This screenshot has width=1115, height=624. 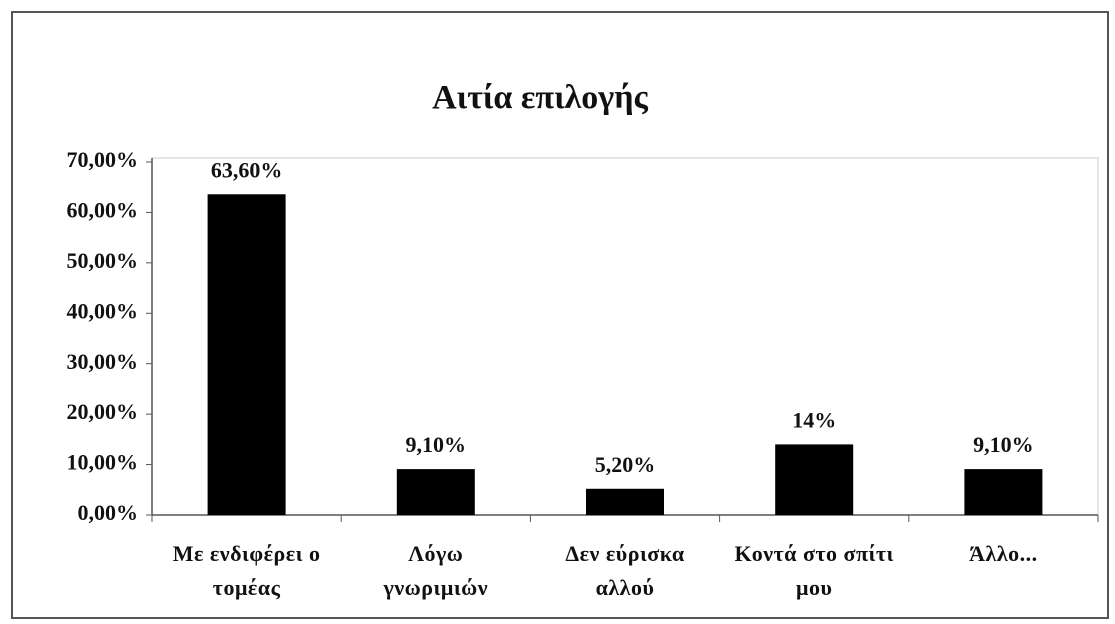 What do you see at coordinates (625, 570) in the screenshot?
I see `x-tick-label: Δεν εύρισκα αλλού` at bounding box center [625, 570].